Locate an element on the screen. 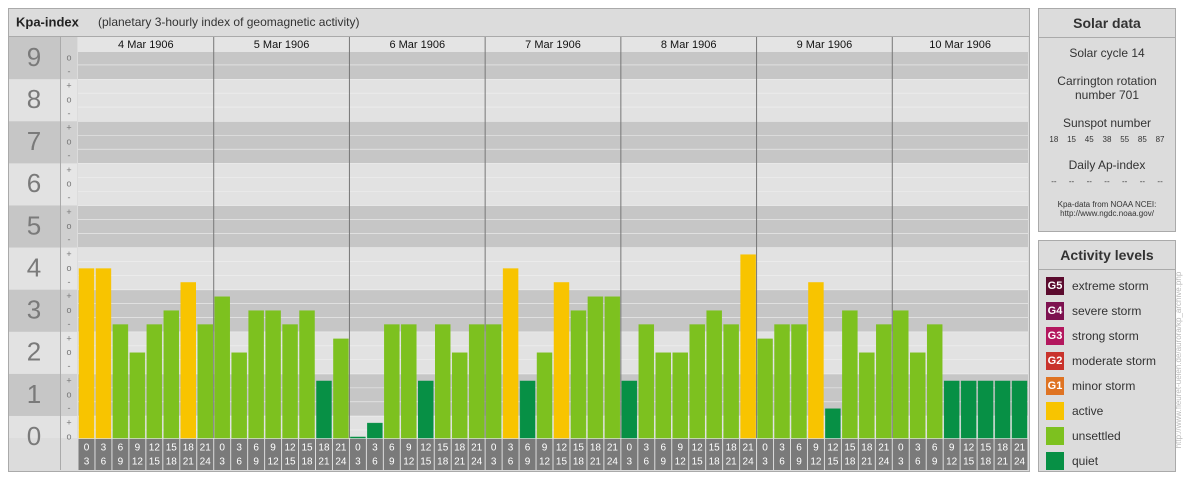 Image resolution: width=1184 pixels, height=480 pixels. hour-from: 12 is located at coordinates (155, 448).